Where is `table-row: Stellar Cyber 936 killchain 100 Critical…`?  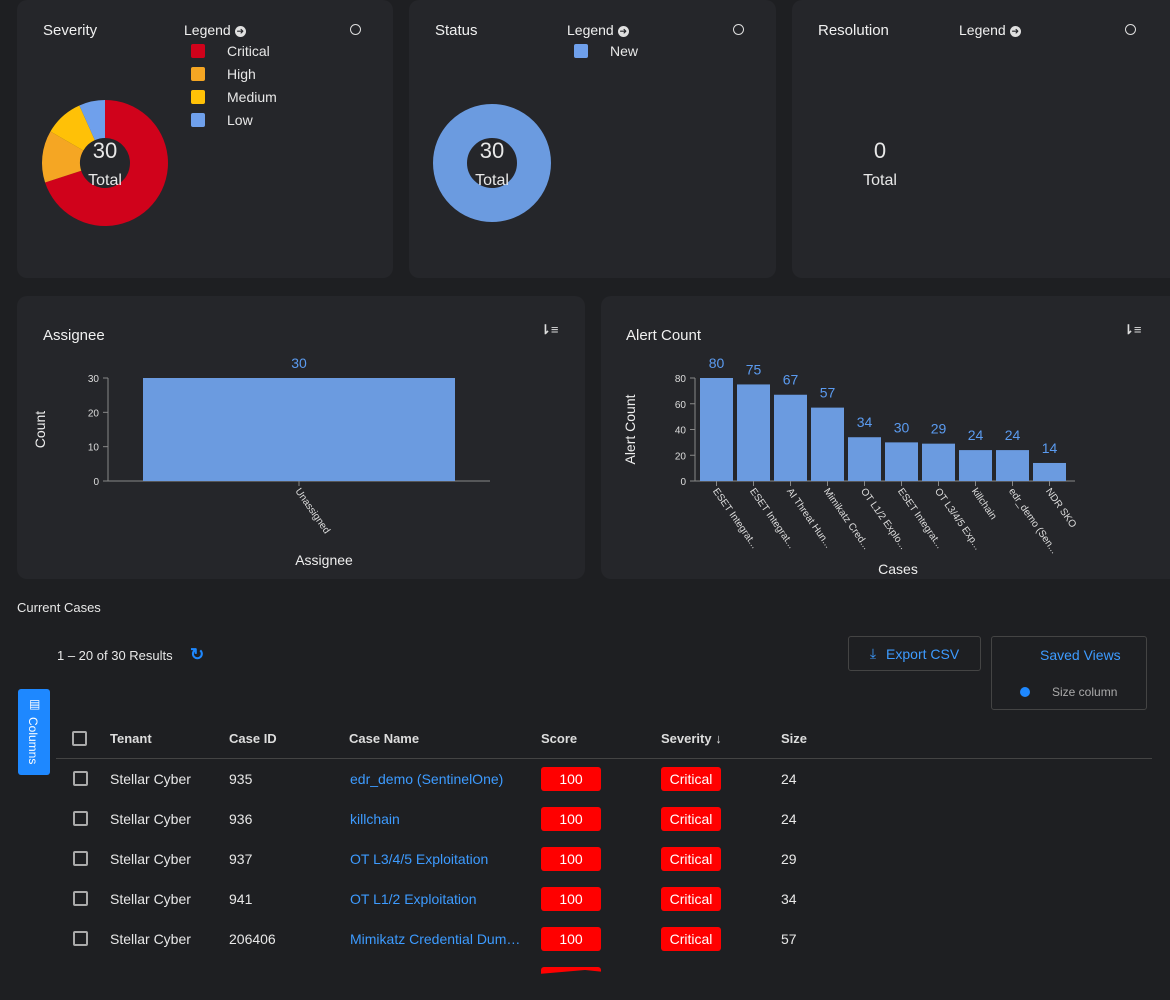
table-row: Stellar Cyber 936 killchain 100 Critical… is located at coordinates (606, 819).